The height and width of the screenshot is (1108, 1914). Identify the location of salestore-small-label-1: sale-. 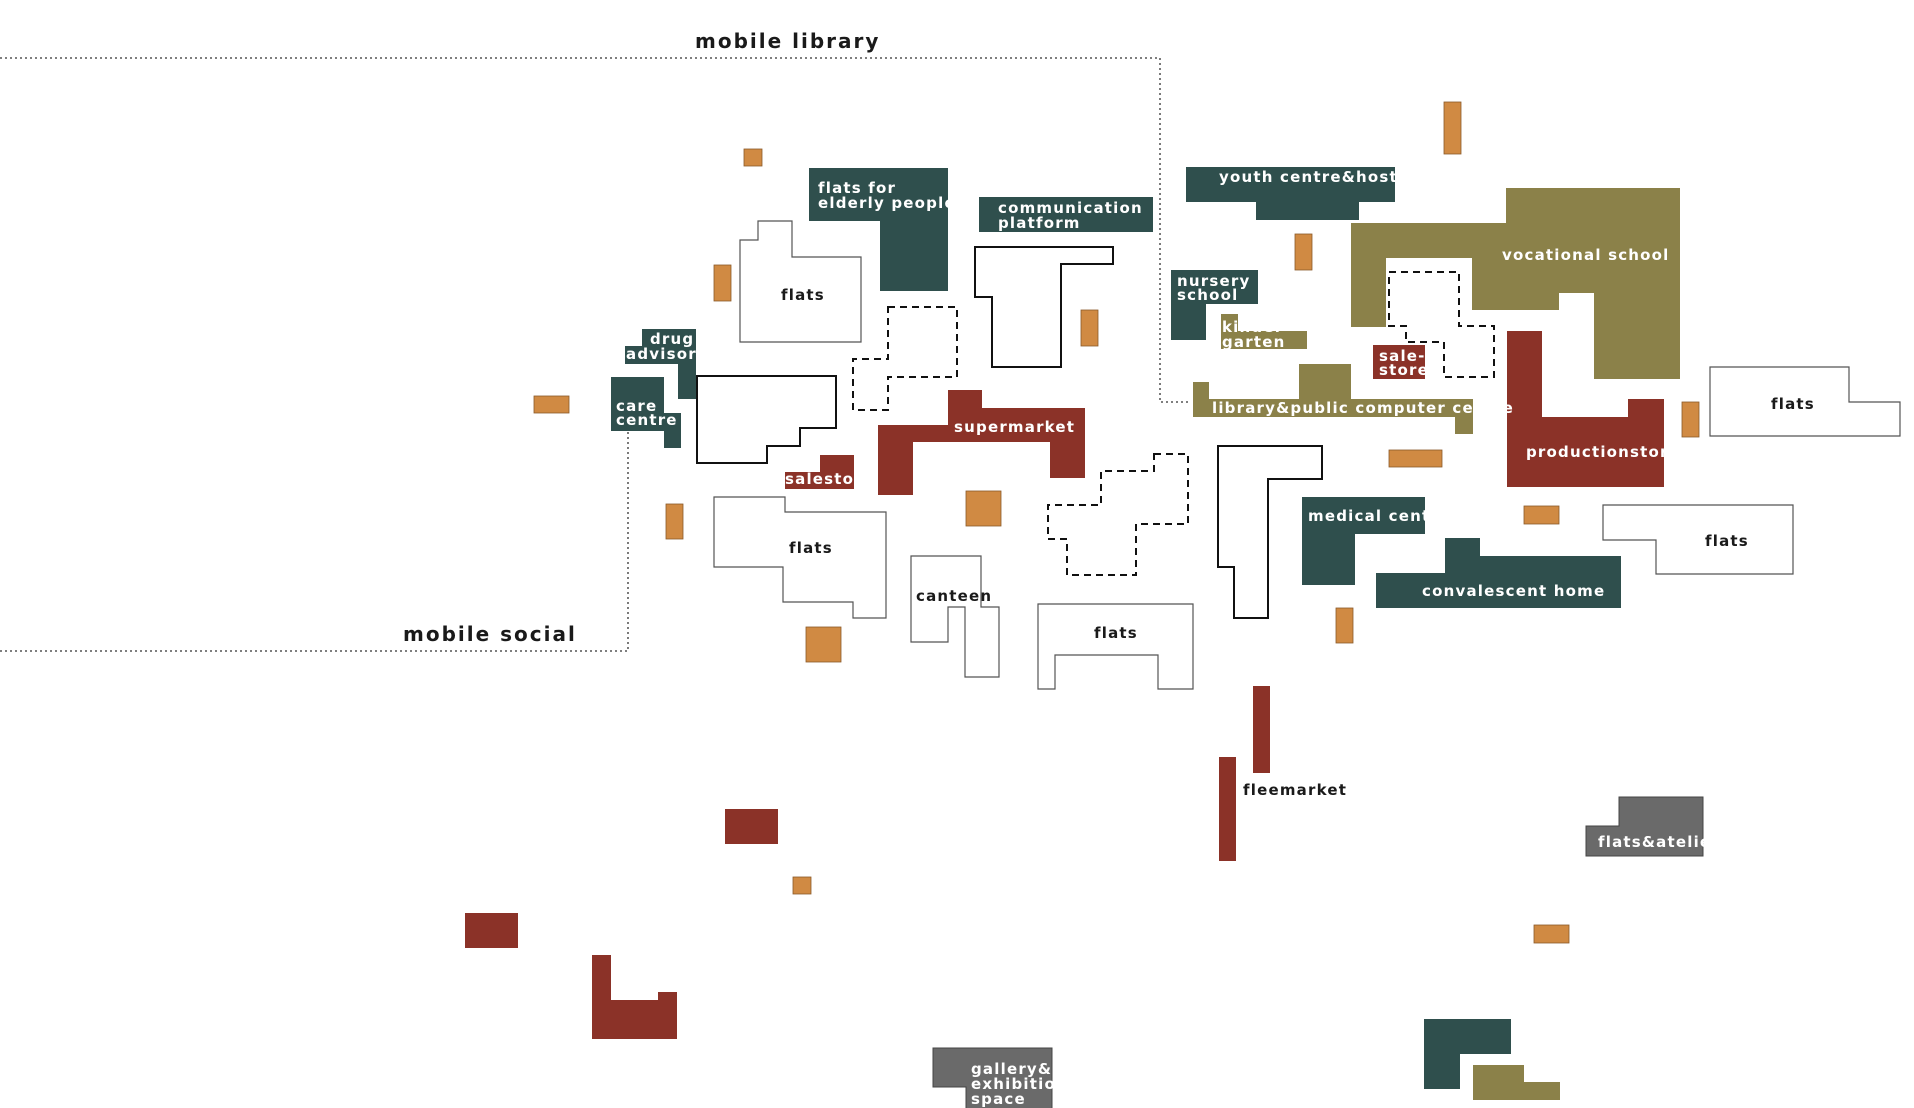
(1402, 356).